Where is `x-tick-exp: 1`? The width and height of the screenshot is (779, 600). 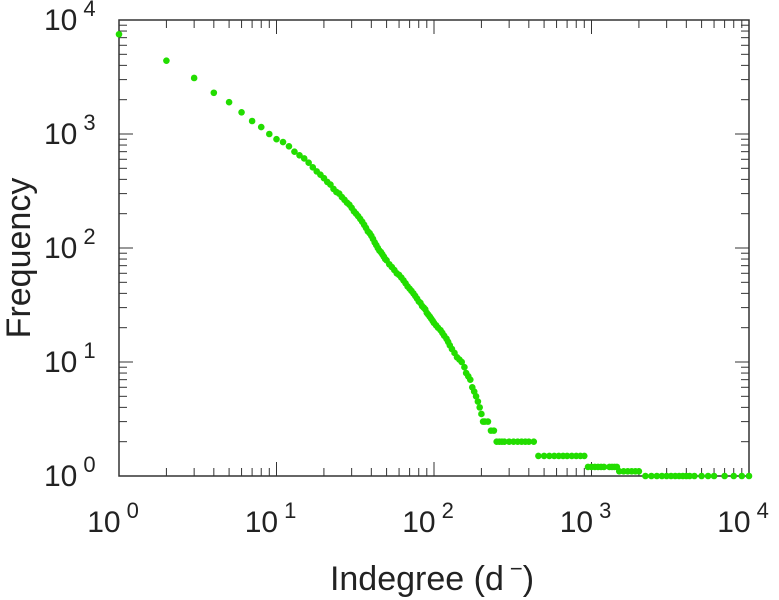 x-tick-exp: 1 is located at coordinates (290, 510).